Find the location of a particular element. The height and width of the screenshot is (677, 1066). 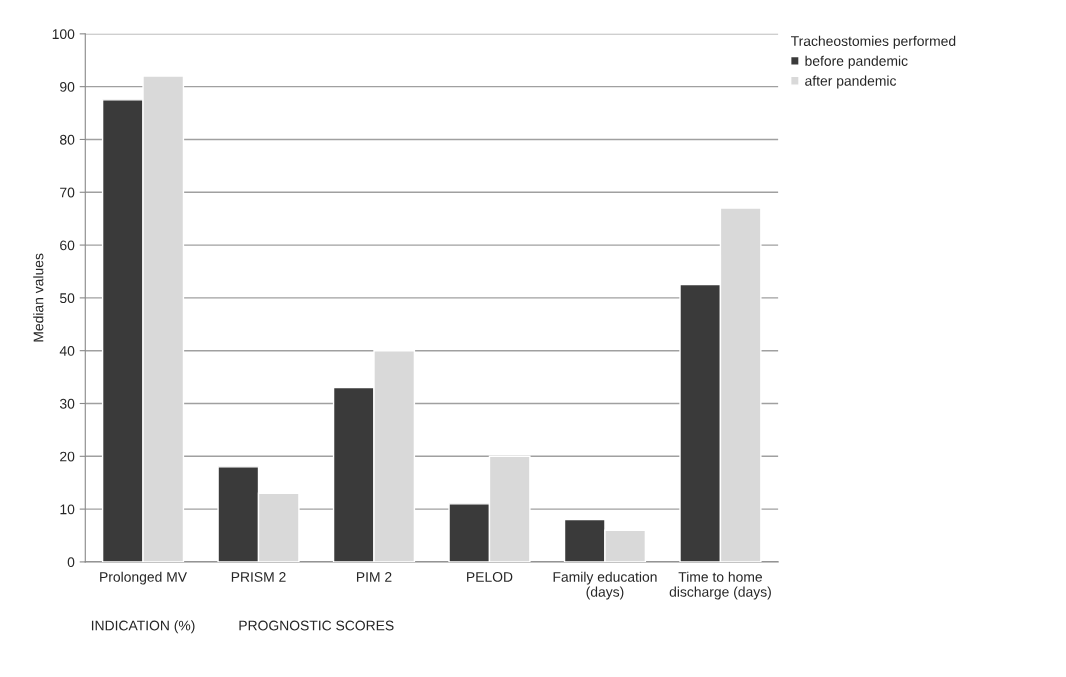

x-tick-label: PIM 2 is located at coordinates (374, 577).